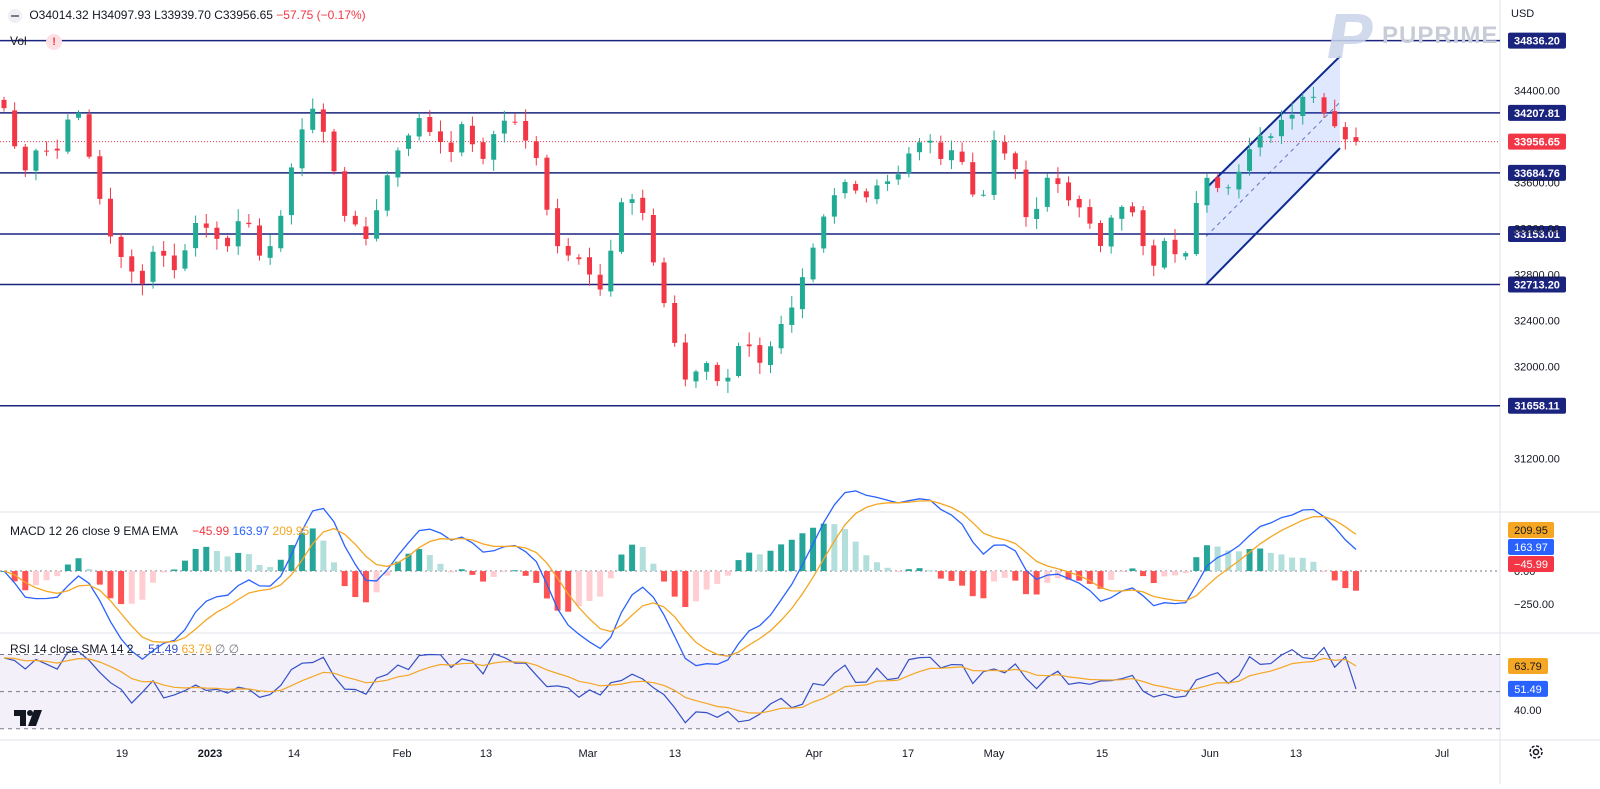  I want to click on ohlc-close: C33956.65, so click(243, 15).